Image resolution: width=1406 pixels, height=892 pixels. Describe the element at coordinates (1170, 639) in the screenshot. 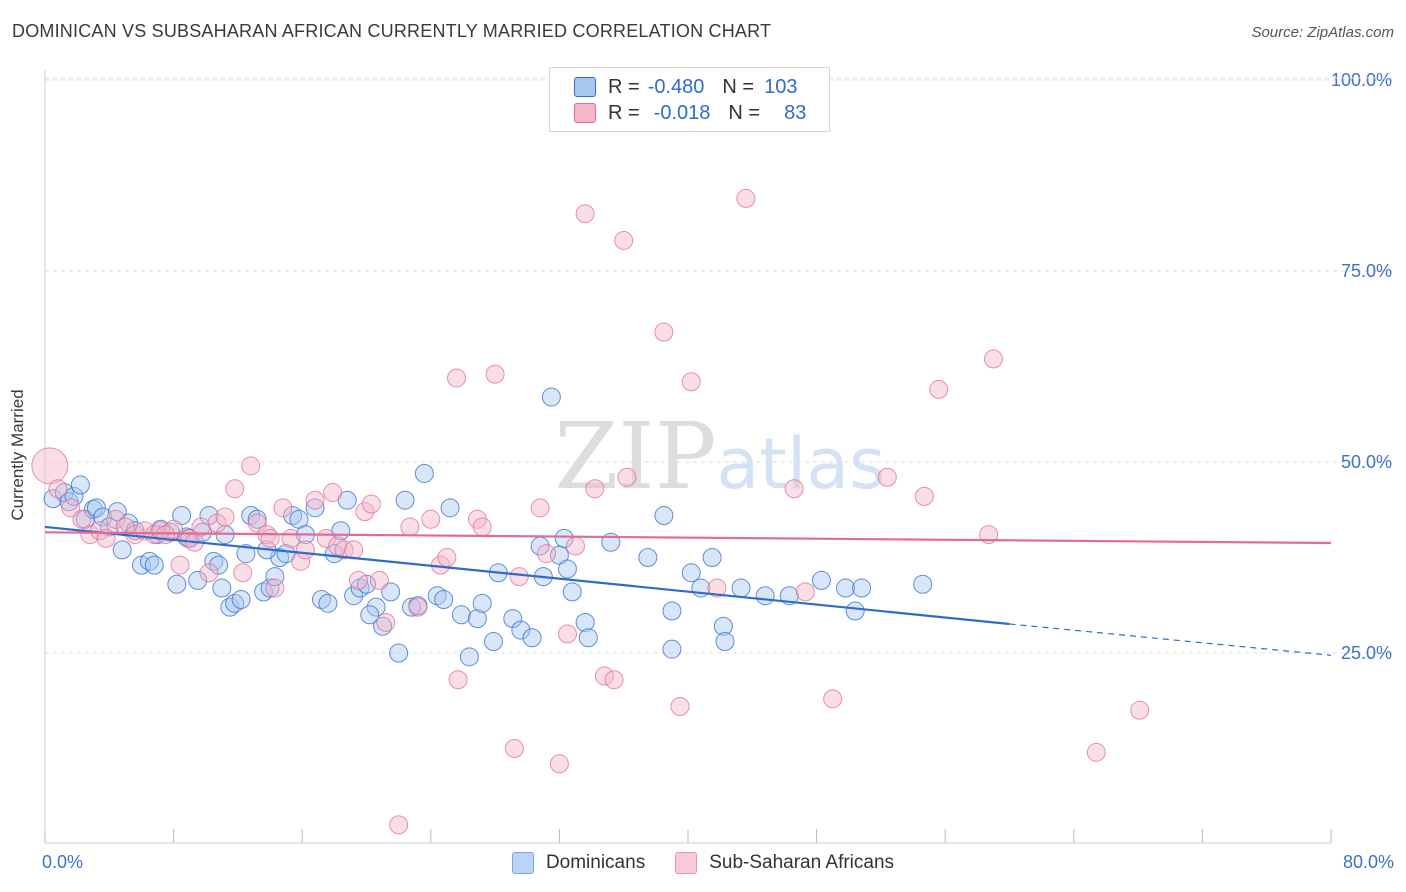

I see `dominican-trend-extension` at that location.